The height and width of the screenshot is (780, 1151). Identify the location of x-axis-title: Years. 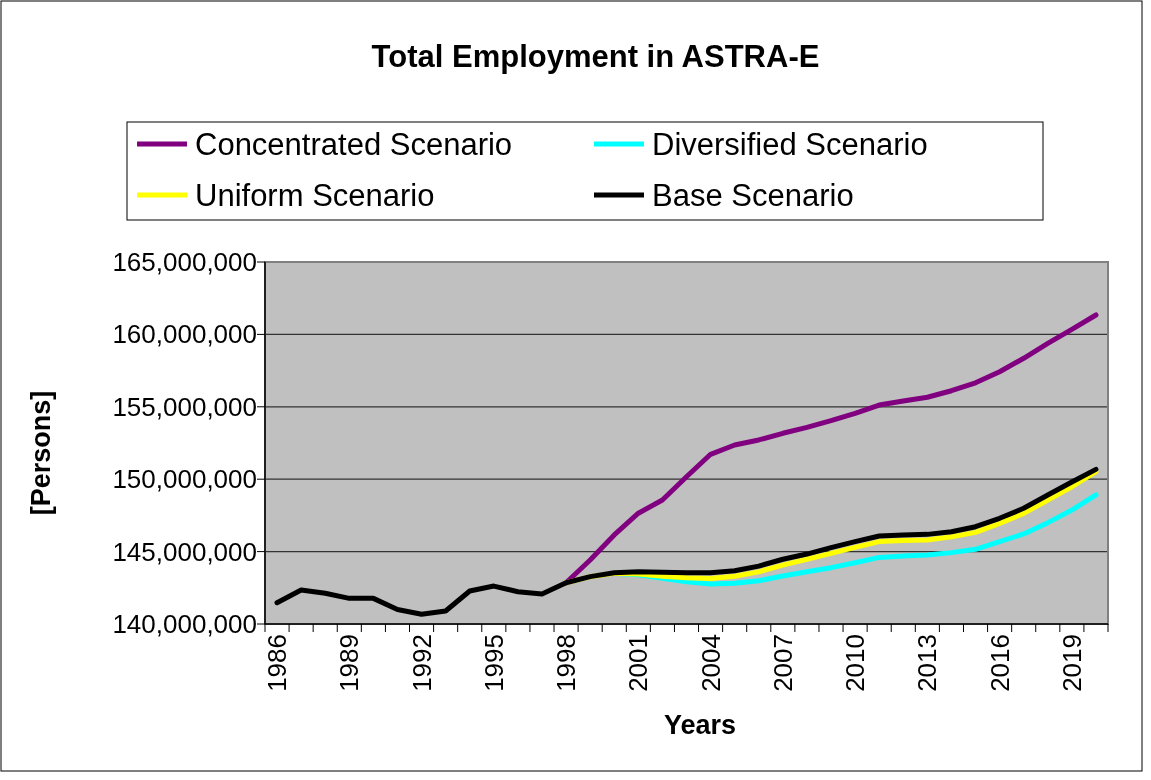
(700, 725).